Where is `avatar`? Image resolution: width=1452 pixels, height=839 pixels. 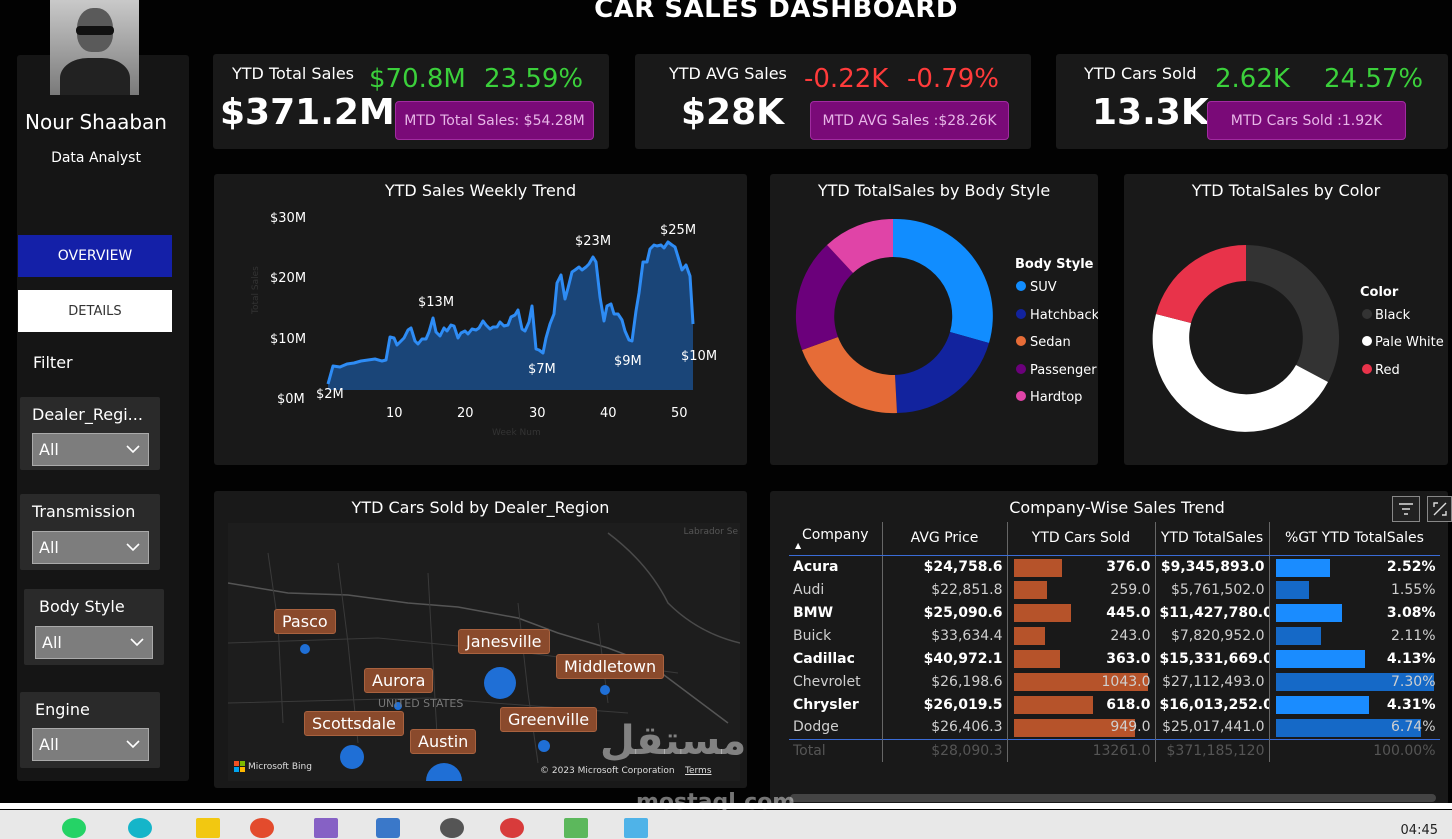 avatar is located at coordinates (94, 47).